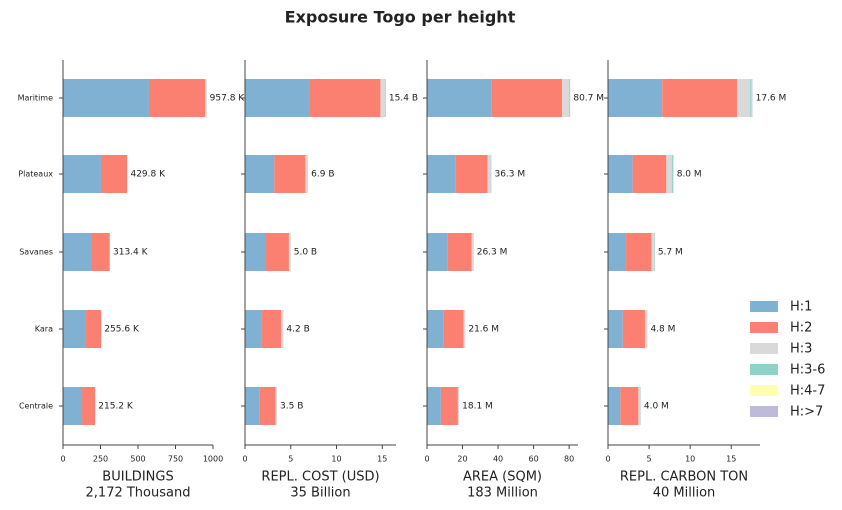 The width and height of the screenshot is (842, 510). I want to click on x-tick-label: 80, so click(569, 459).